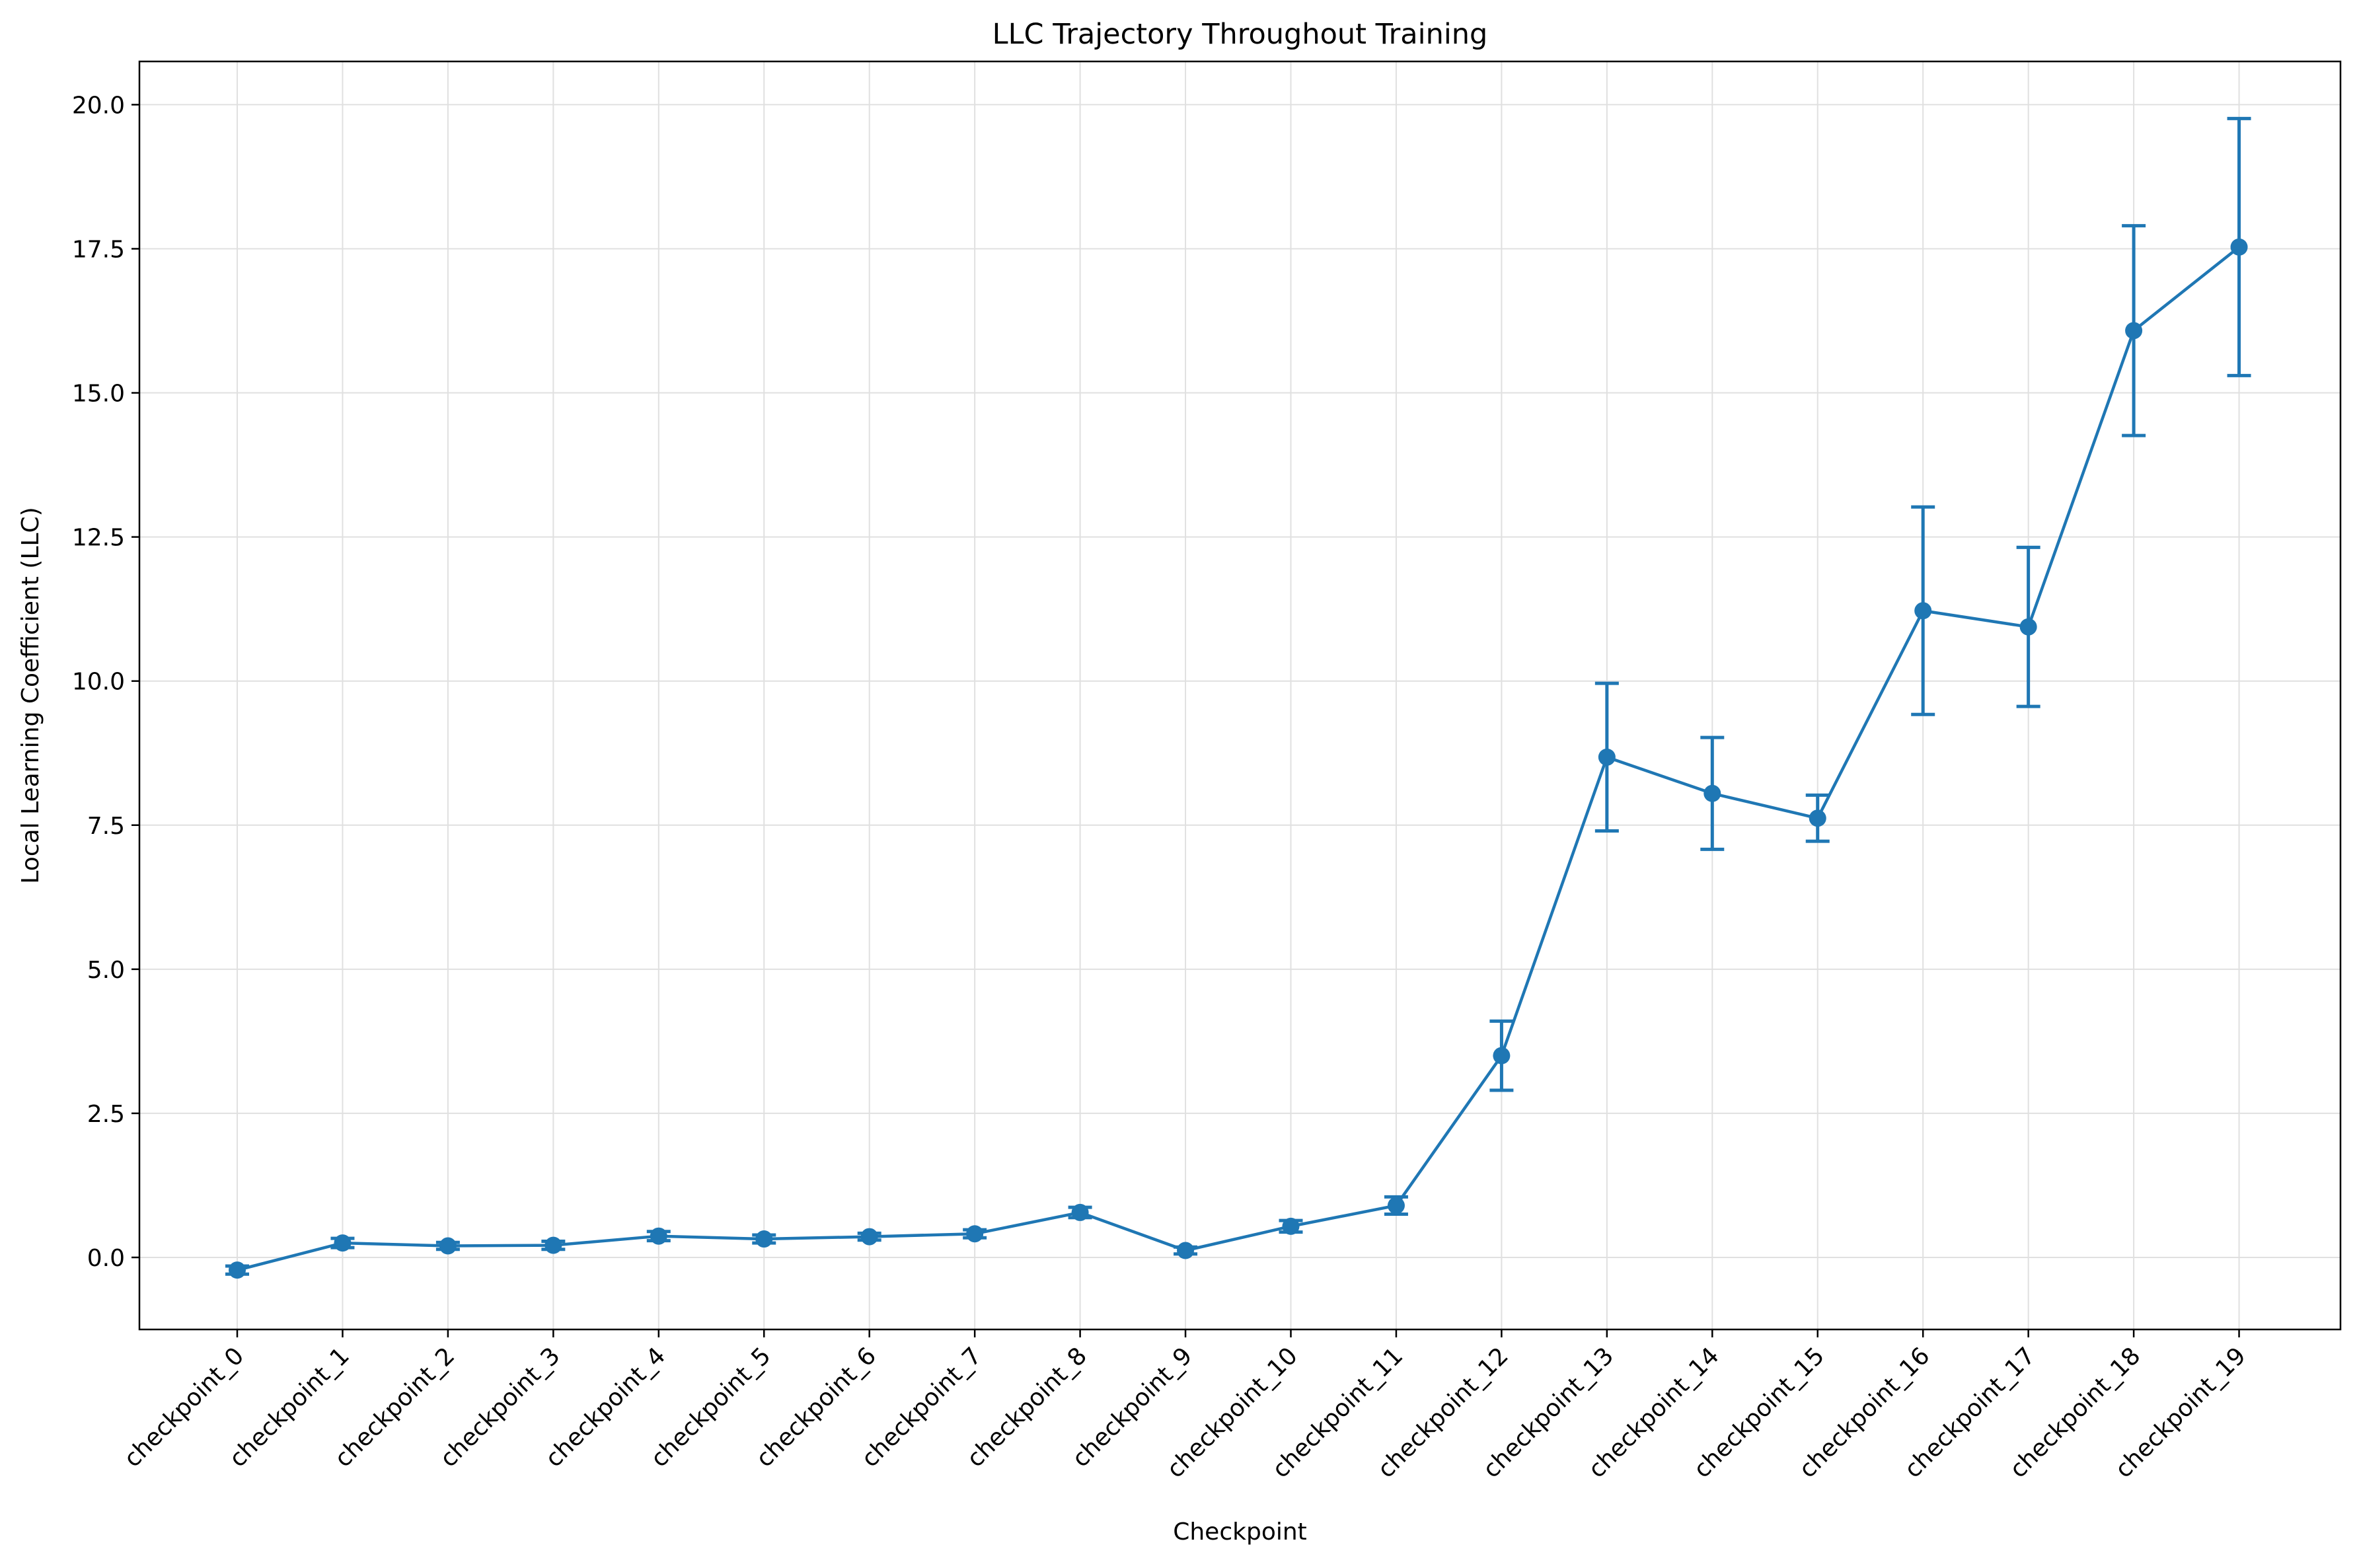 This screenshot has height=1568, width=2357. Describe the element at coordinates (98, 395) in the screenshot. I see `y-tick-label: 15.0` at that location.